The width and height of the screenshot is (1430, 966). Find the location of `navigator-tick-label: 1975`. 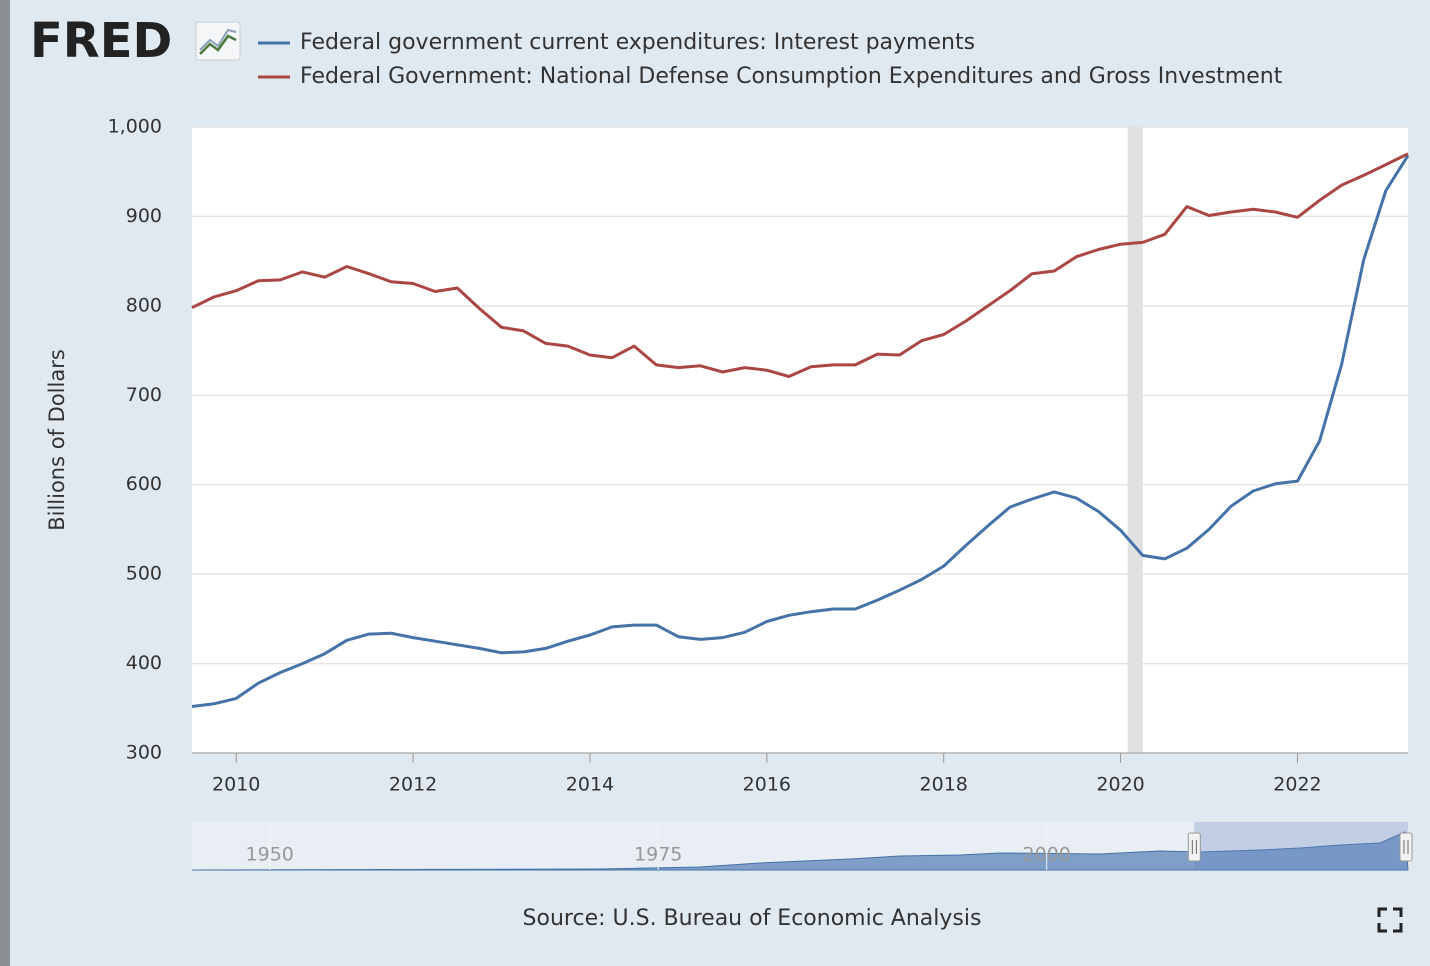

navigator-tick-label: 1975 is located at coordinates (658, 855).